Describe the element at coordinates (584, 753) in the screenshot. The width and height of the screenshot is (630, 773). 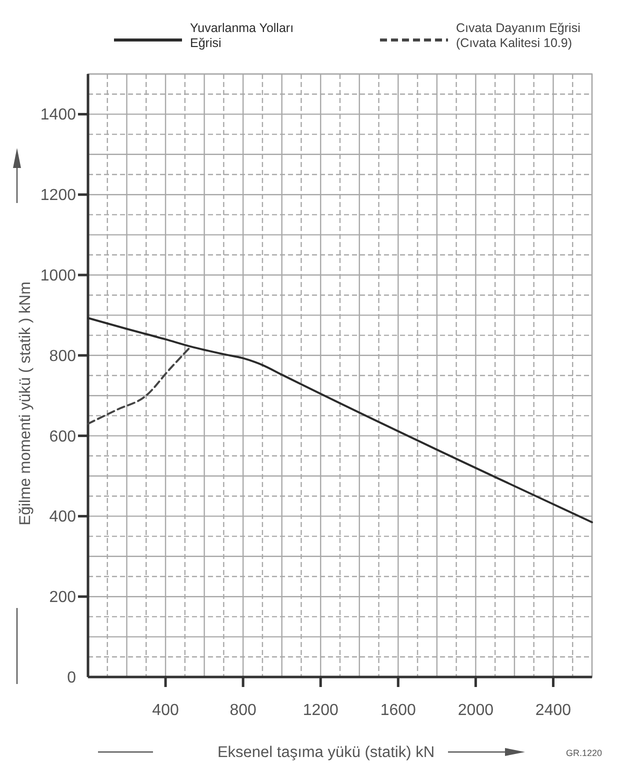
I see `text: GR.1220` at that location.